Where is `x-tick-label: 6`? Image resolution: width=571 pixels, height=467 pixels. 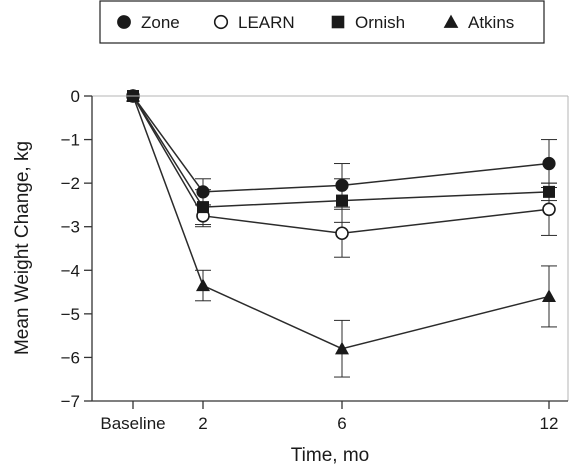
x-tick-label: 6 is located at coordinates (341, 423).